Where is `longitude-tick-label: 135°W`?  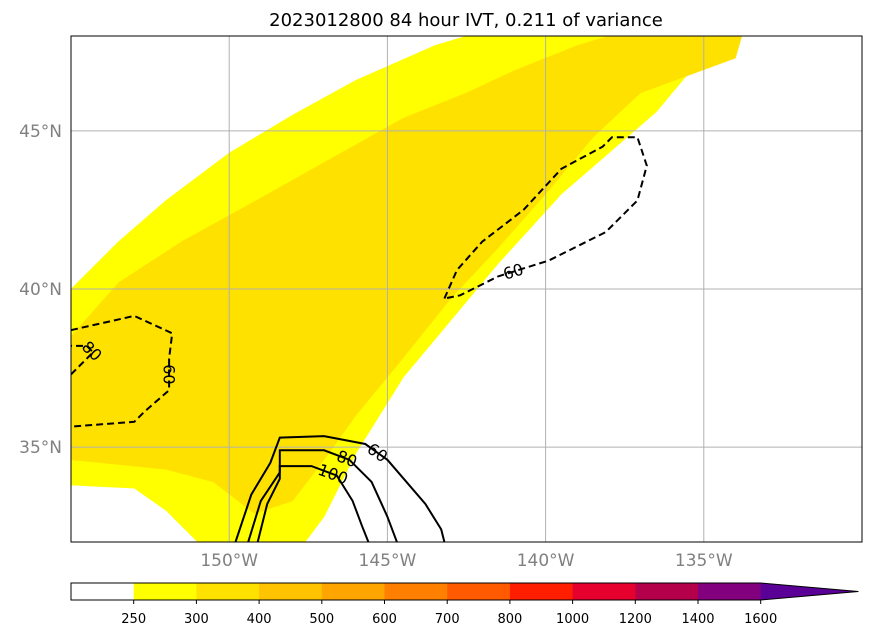 longitude-tick-label: 135°W is located at coordinates (704, 561).